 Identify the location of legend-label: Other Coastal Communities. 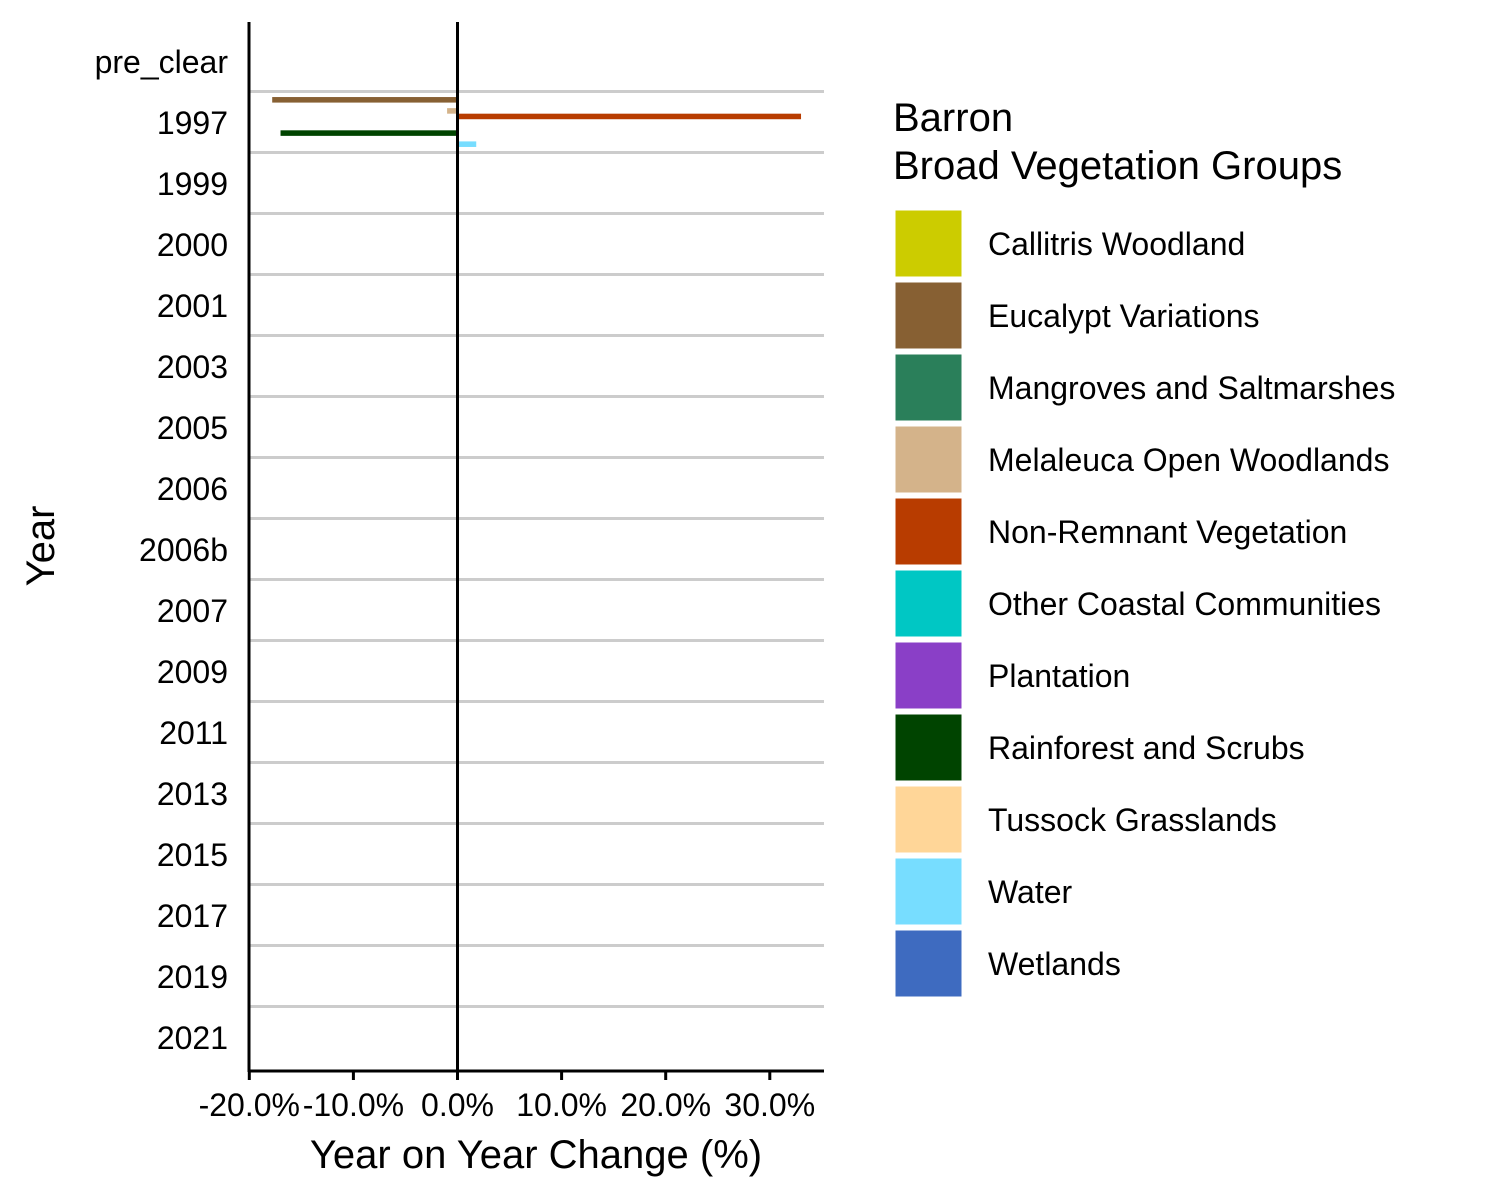
(1184, 604).